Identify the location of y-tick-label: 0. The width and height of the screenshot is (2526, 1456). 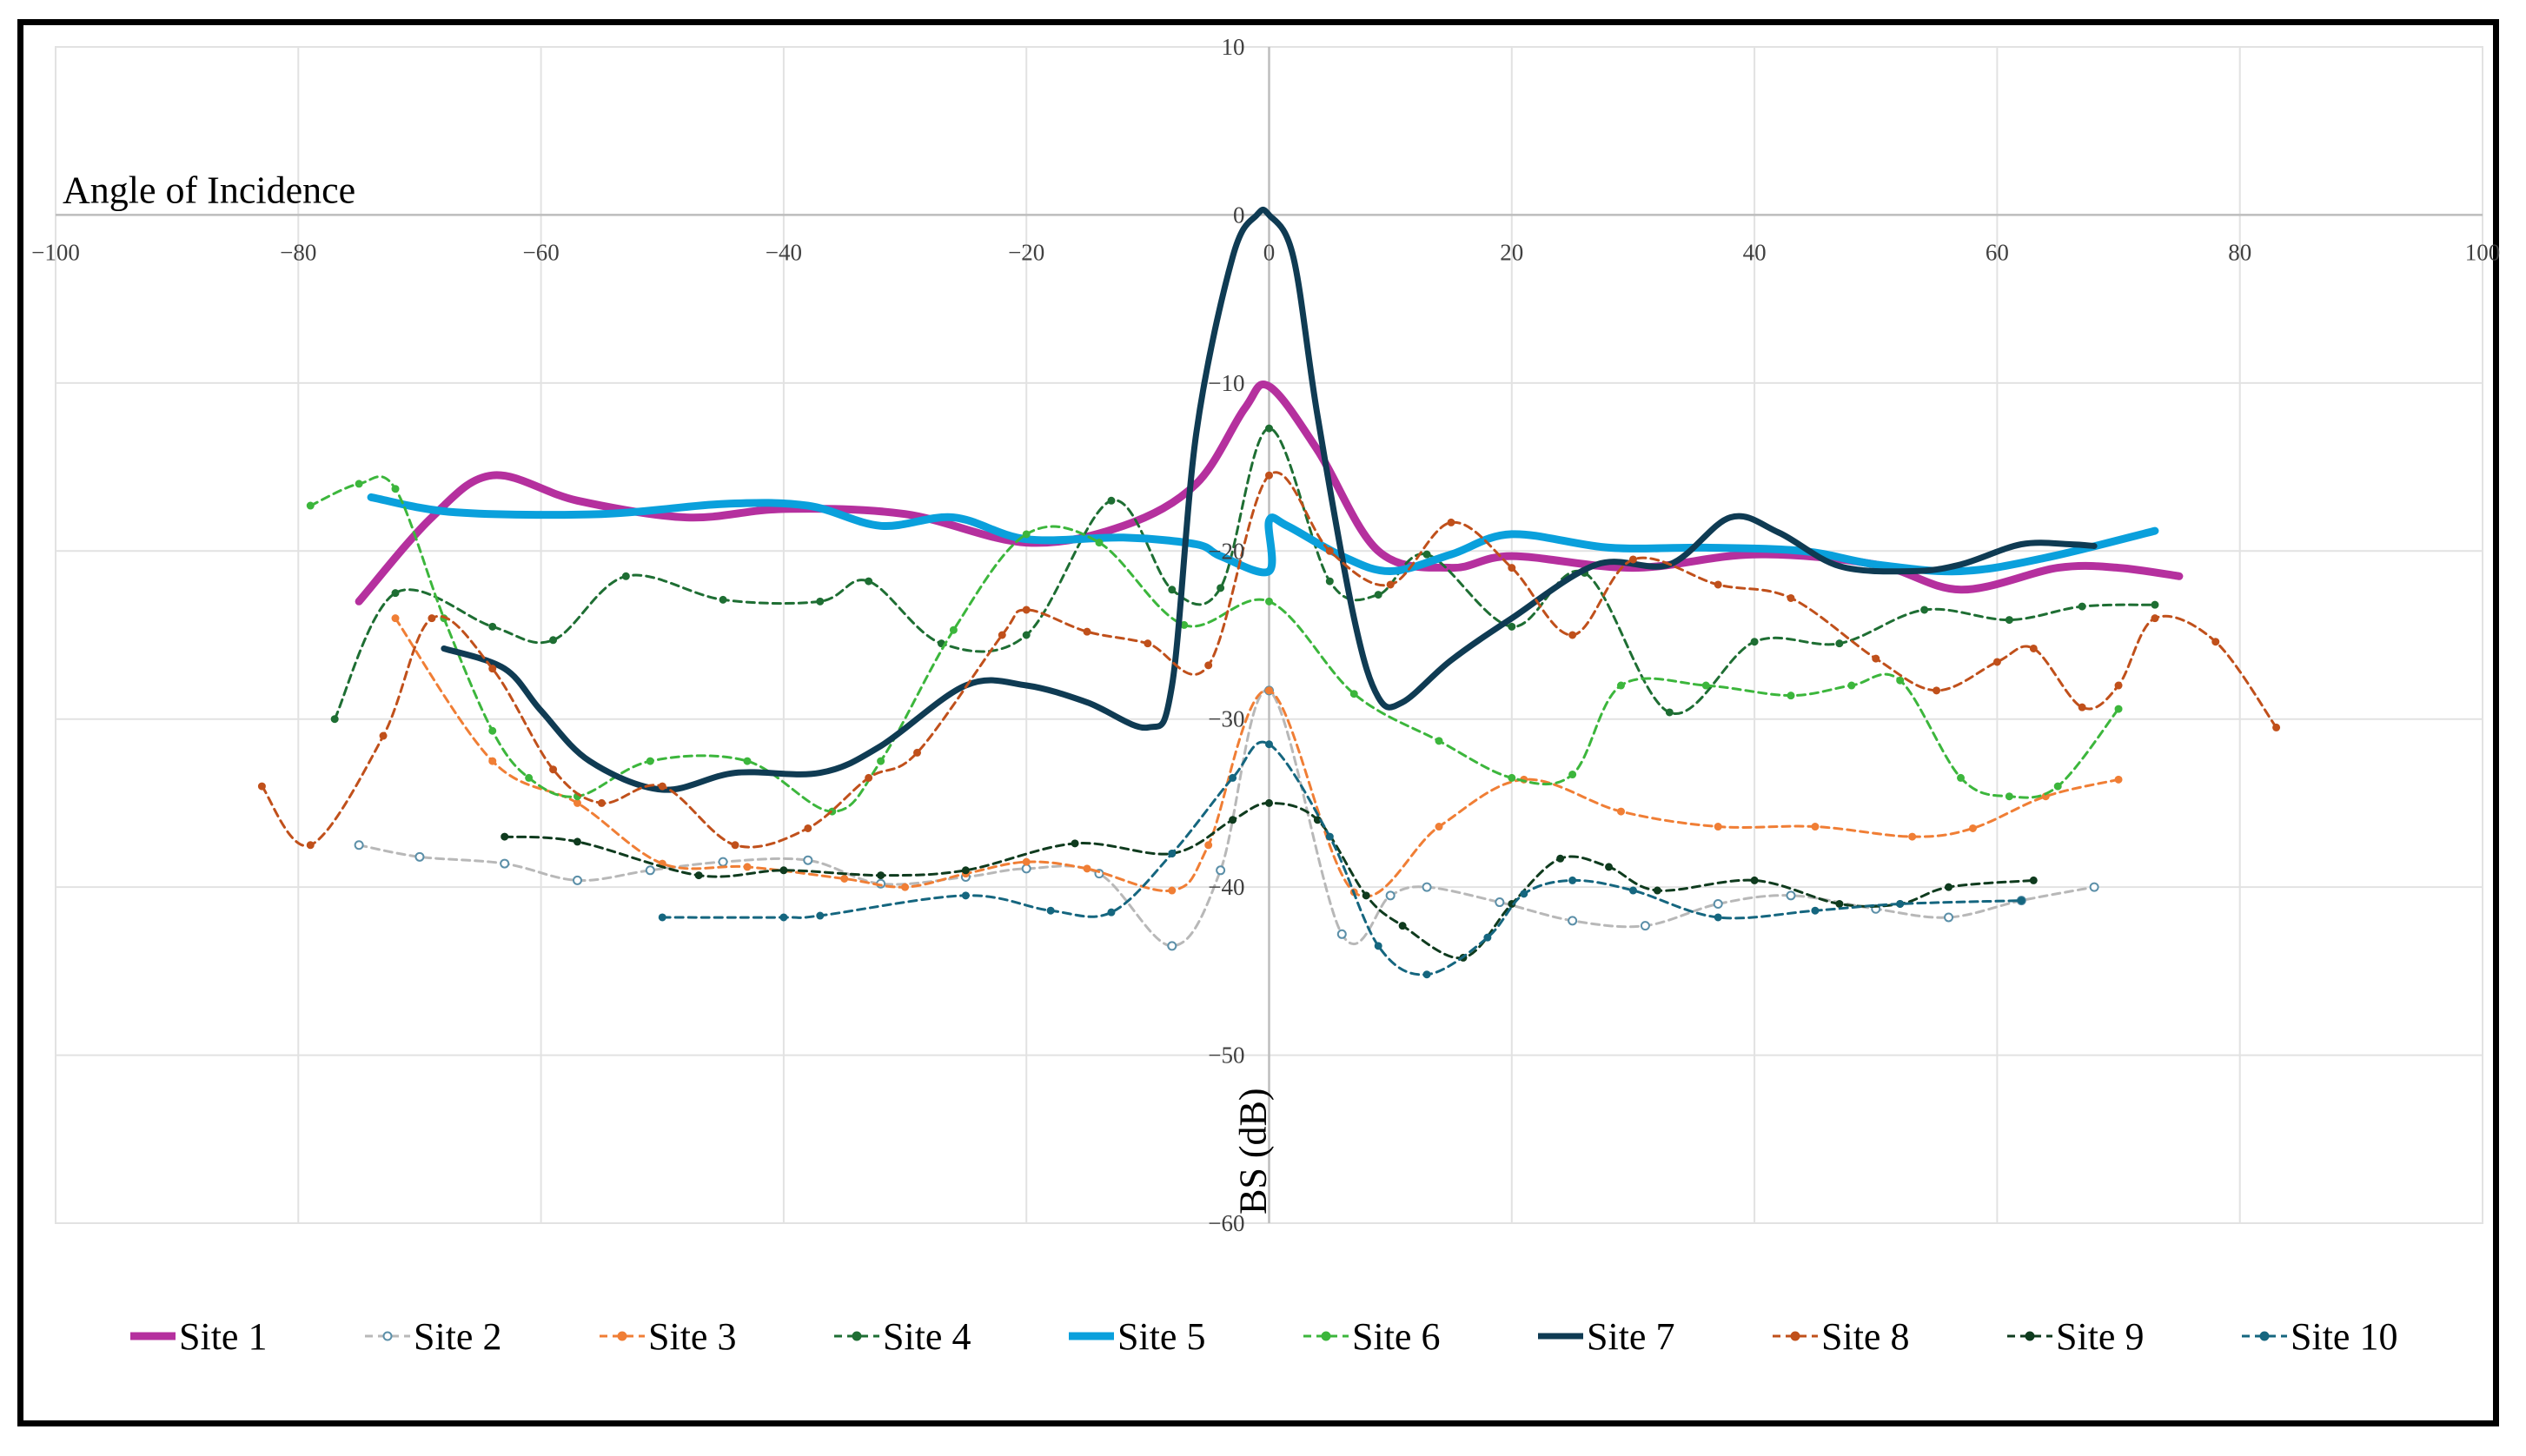
(1239, 215).